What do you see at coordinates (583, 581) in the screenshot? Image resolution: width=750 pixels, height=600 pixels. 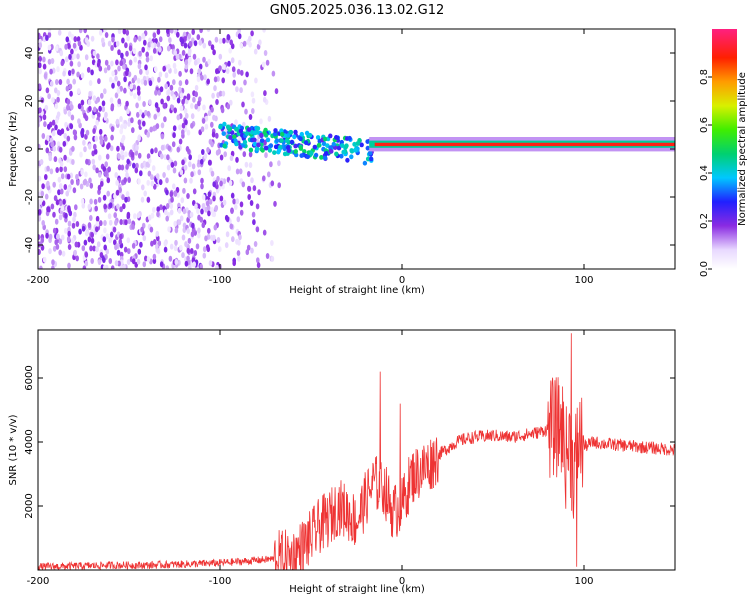 I see `x-tick-label: 100` at bounding box center [583, 581].